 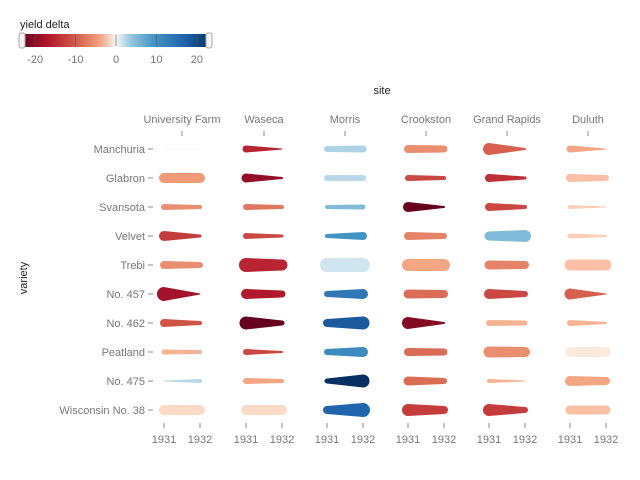 I want to click on legend-tick-label: 0, so click(x=116, y=60).